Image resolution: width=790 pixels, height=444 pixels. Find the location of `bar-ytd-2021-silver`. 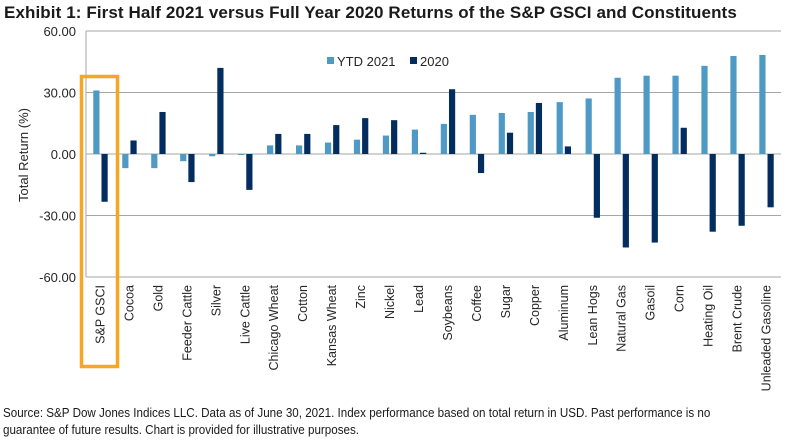

bar-ytd-2021-silver is located at coordinates (212, 155).